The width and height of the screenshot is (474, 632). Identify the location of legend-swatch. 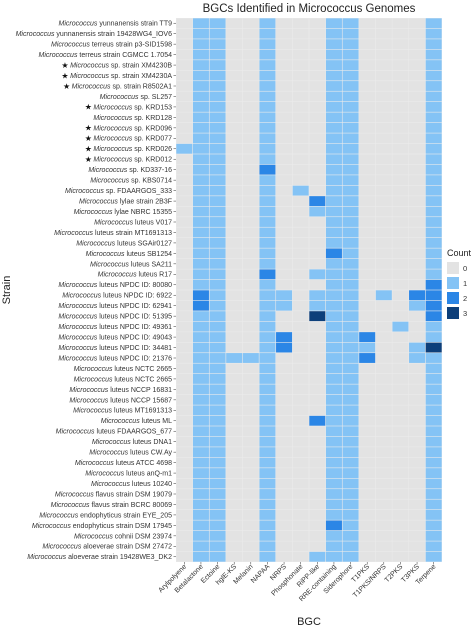
(453, 268).